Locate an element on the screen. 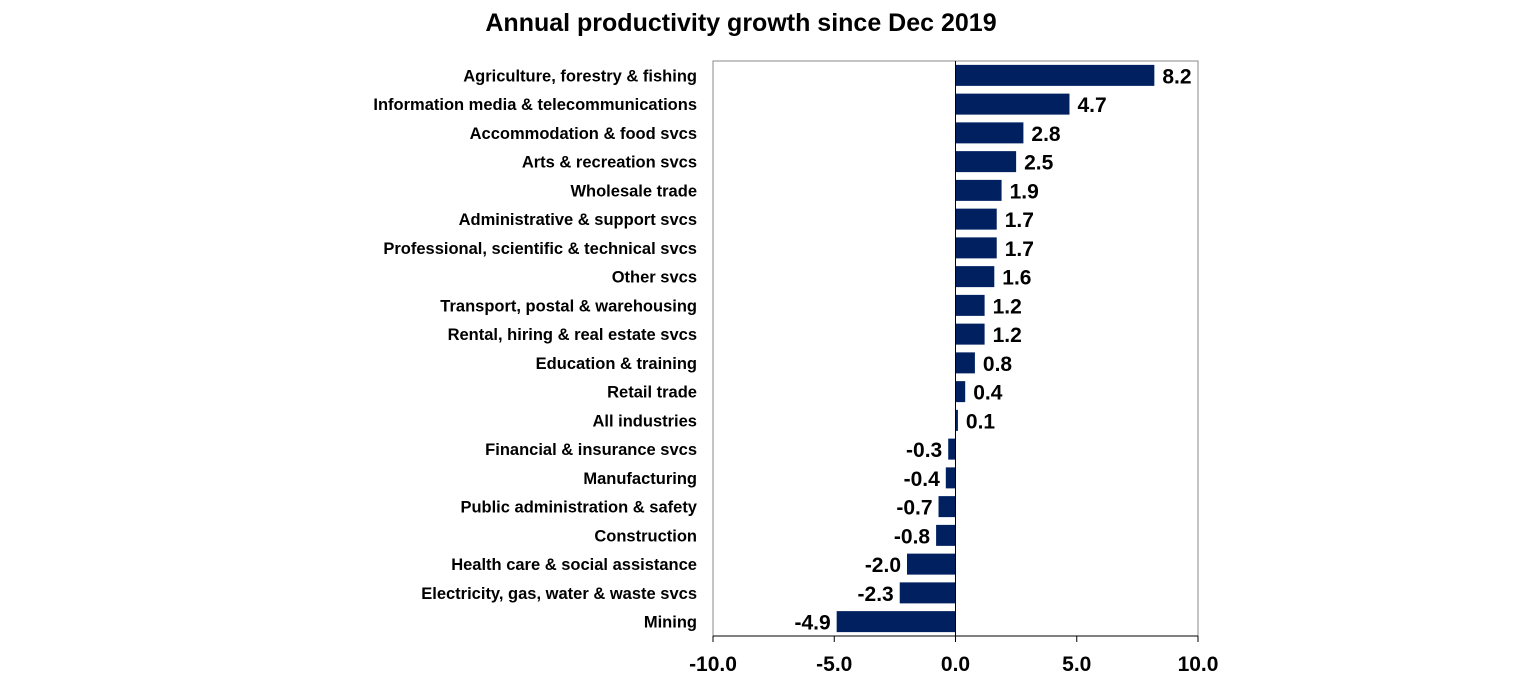 This screenshot has width=1536, height=680. category-label: Arts & recreation svcs is located at coordinates (609, 163).